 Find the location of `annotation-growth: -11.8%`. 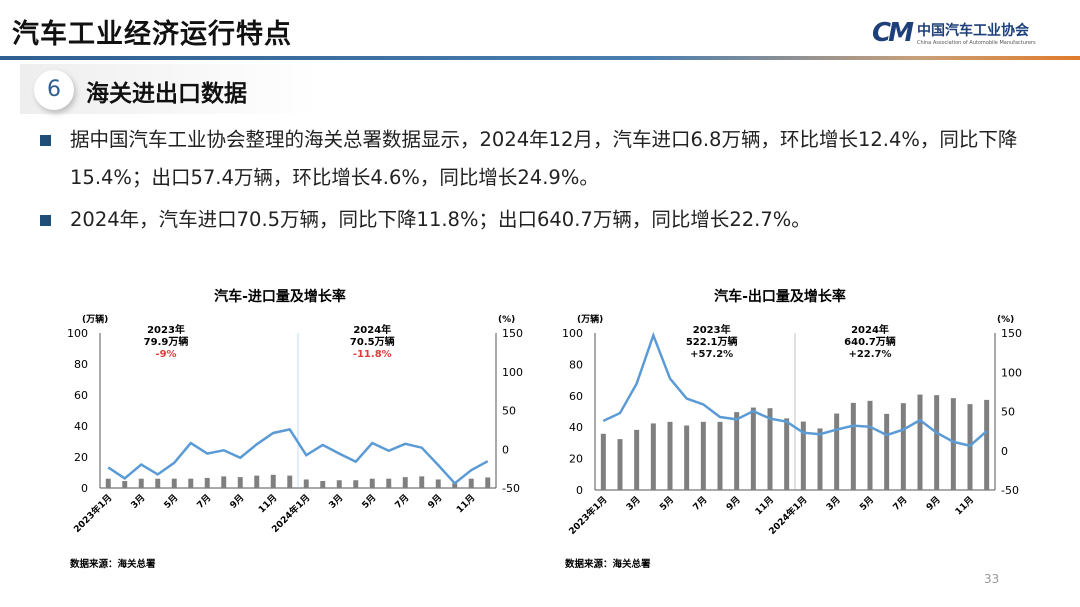

annotation-growth: -11.8% is located at coordinates (372, 354).